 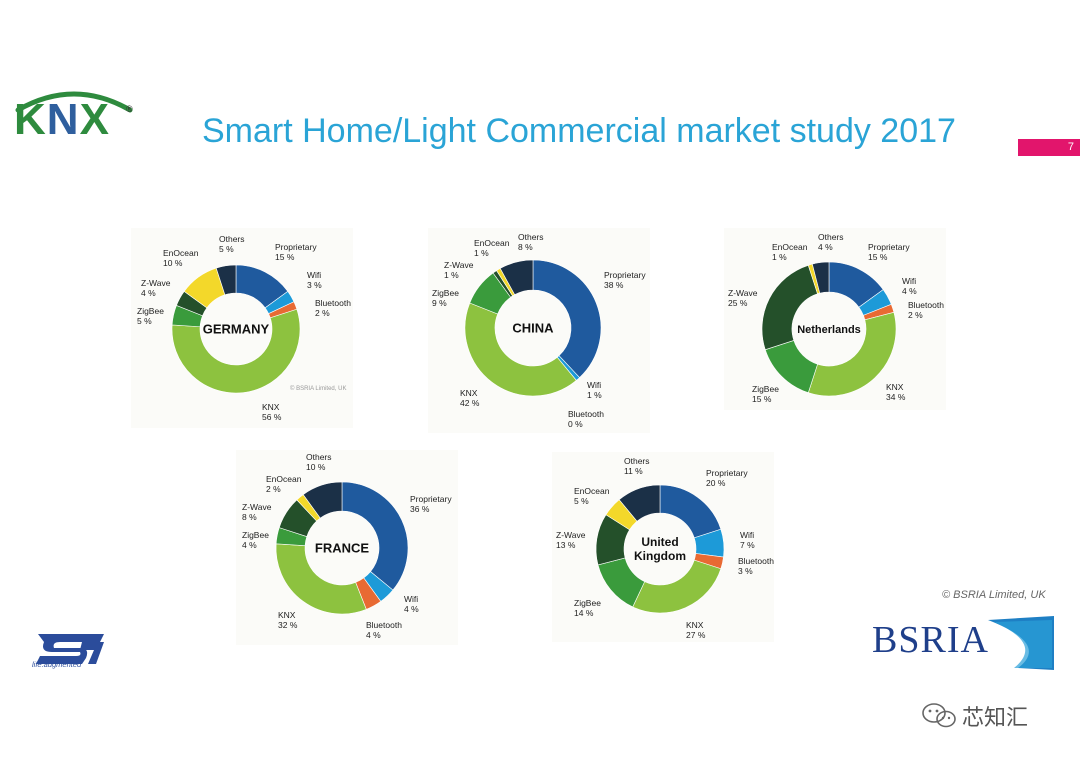 I want to click on data-label-knx: KNX 27 %, so click(x=695, y=630).